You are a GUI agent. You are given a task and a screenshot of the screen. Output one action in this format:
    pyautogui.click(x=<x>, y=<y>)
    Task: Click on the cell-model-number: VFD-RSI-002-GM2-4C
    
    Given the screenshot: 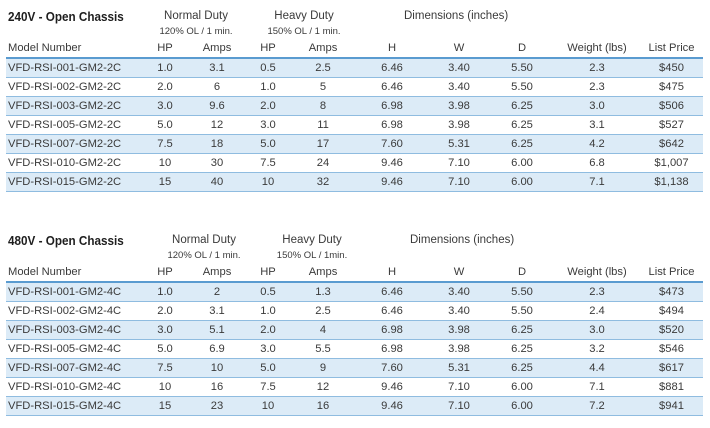 What is the action you would take?
    pyautogui.click(x=65, y=311)
    